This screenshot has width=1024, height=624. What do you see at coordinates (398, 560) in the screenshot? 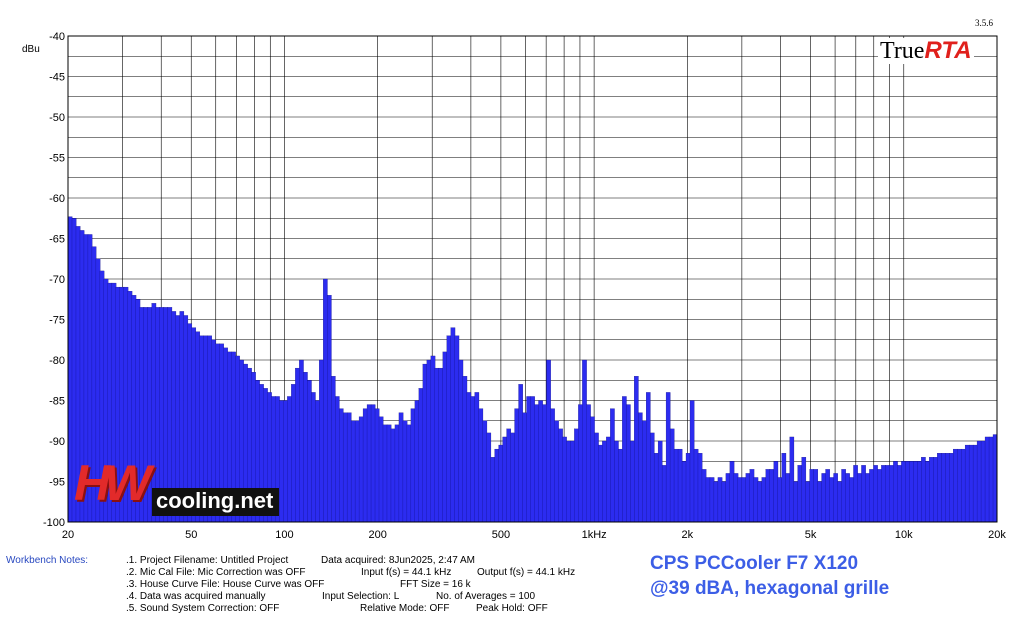
I see `note-1b: Data acquired: 8Jun2025, 2:47 AM` at bounding box center [398, 560].